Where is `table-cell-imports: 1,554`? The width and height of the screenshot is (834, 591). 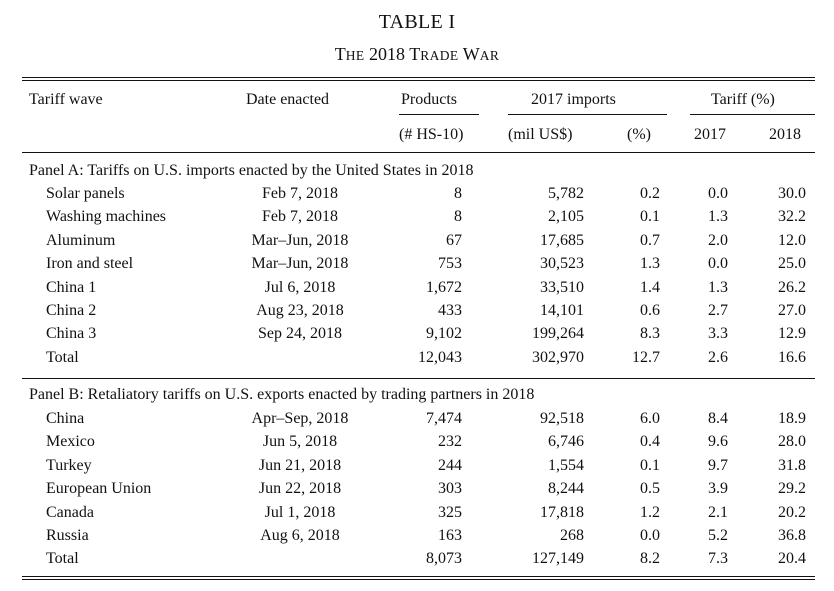
table-cell-imports: 1,554 is located at coordinates (566, 465).